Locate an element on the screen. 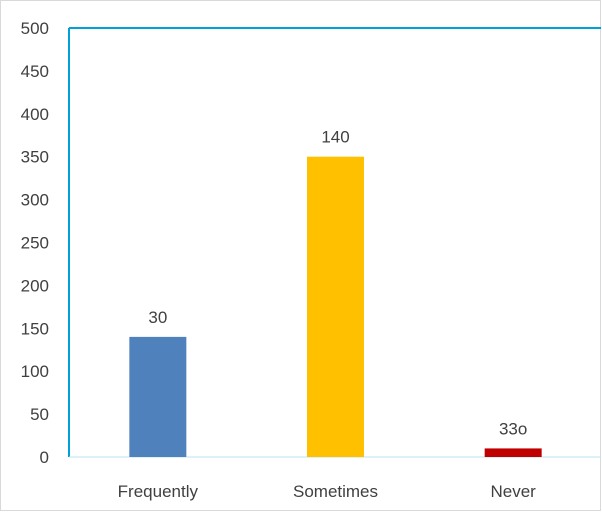  bar-never is located at coordinates (513, 452).